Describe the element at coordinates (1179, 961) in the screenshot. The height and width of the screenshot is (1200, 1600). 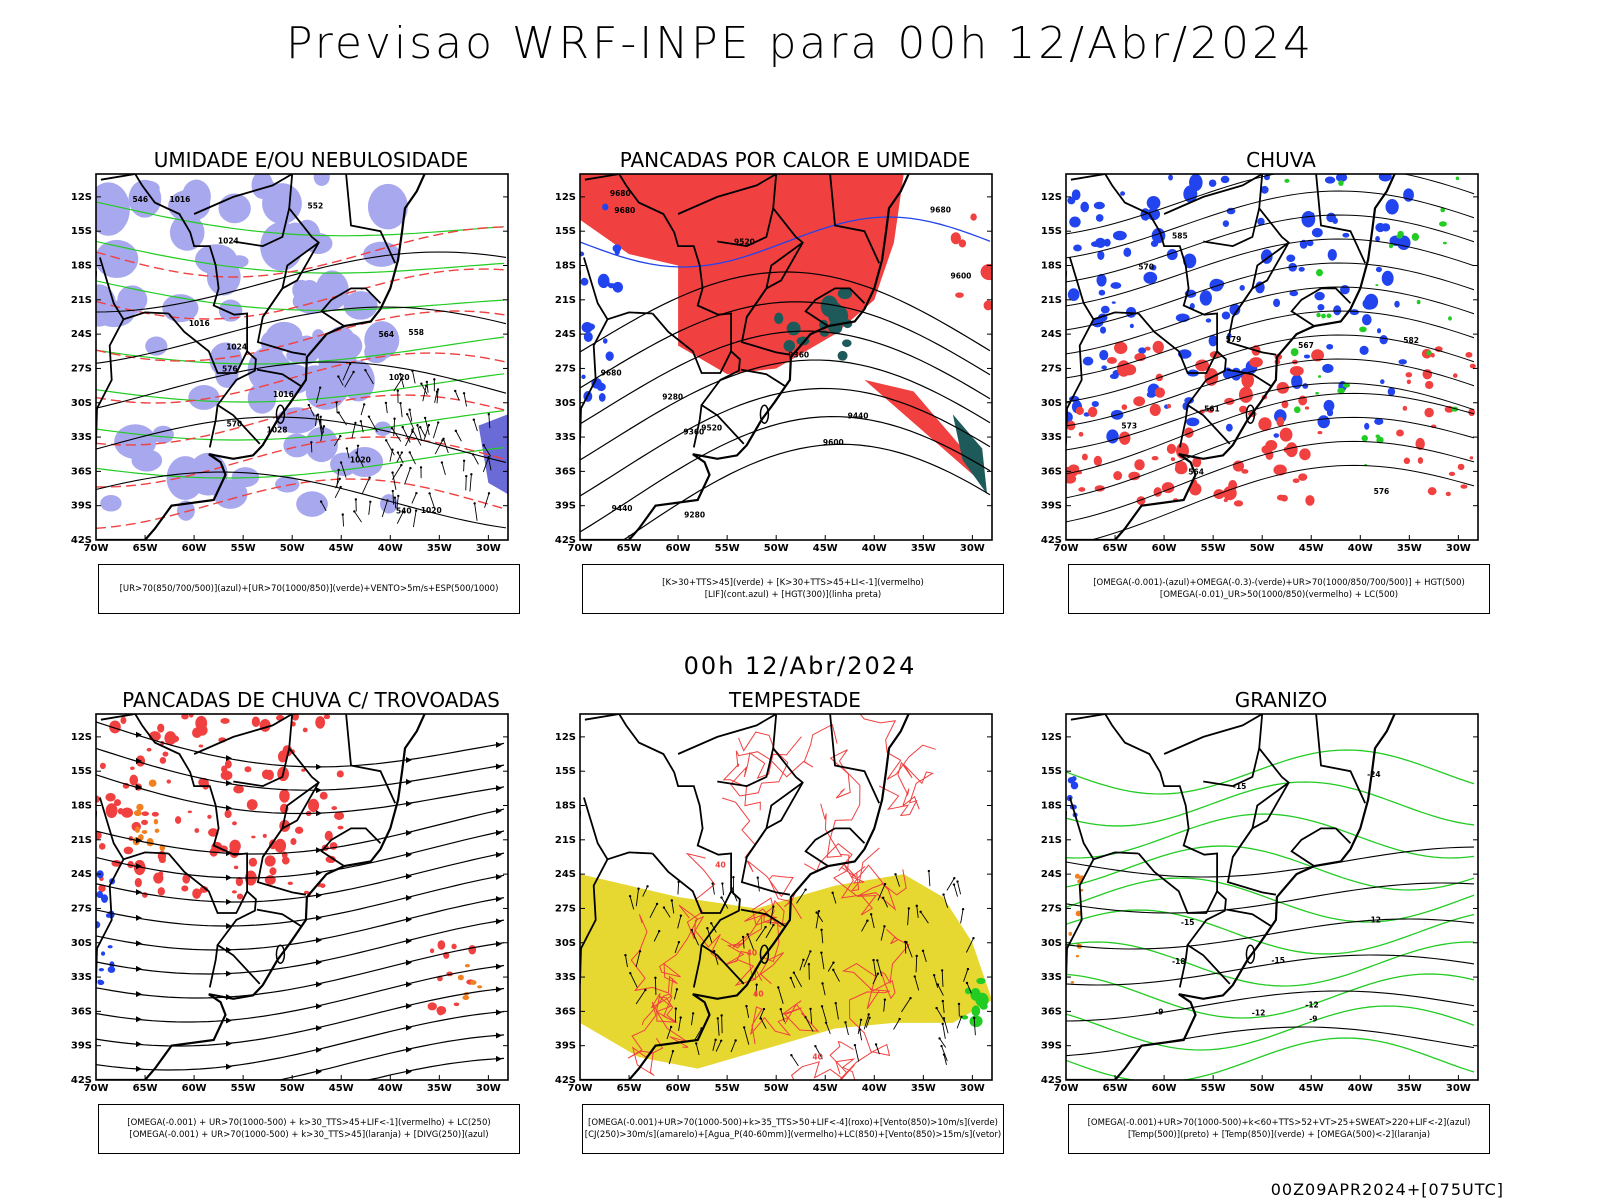
I see `contour-label: -18` at that location.